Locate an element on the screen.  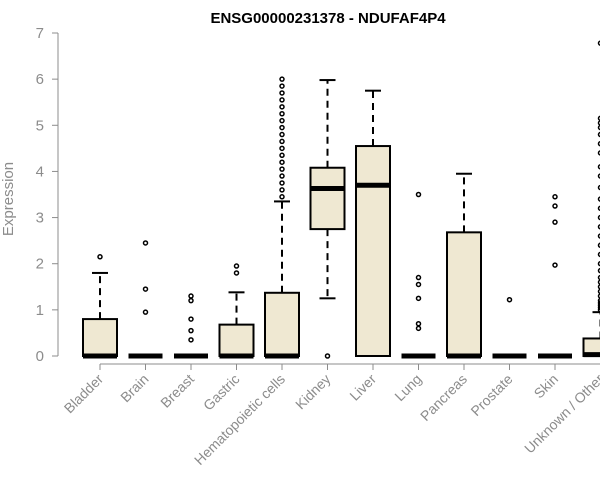
box-liver is located at coordinates (373, 223).